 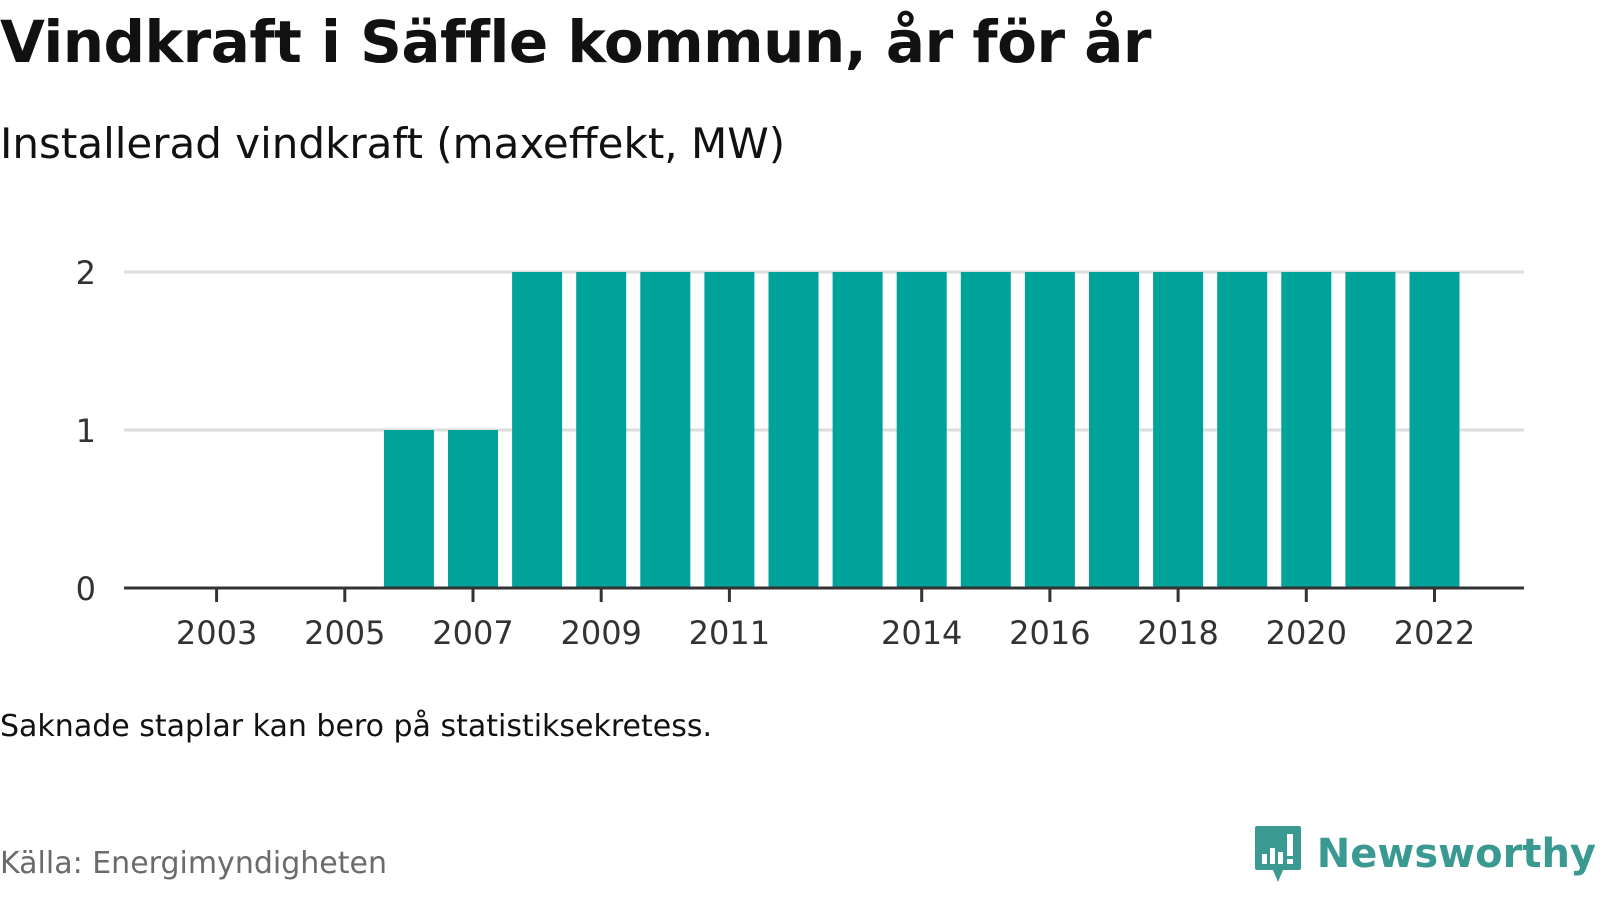 What do you see at coordinates (575, 42) in the screenshot?
I see `chart-title: Vindkraft i Säffle kommun, år för år` at bounding box center [575, 42].